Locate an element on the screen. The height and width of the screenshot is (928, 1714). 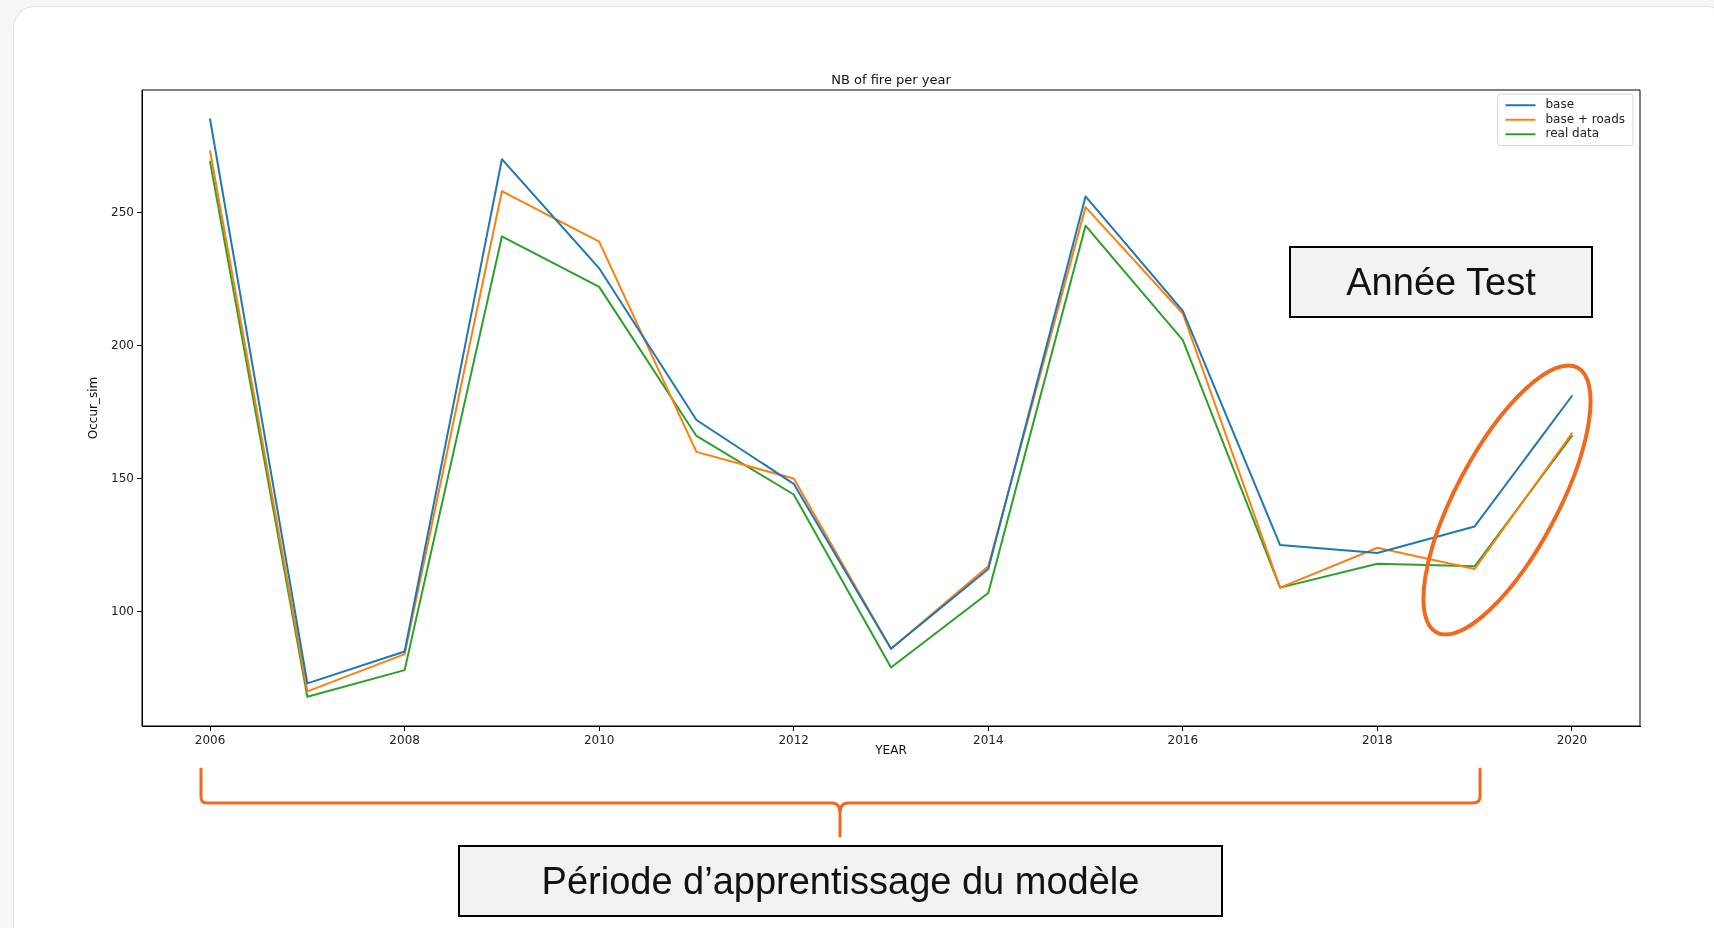
annotation: Année Test is located at coordinates (1441, 282).